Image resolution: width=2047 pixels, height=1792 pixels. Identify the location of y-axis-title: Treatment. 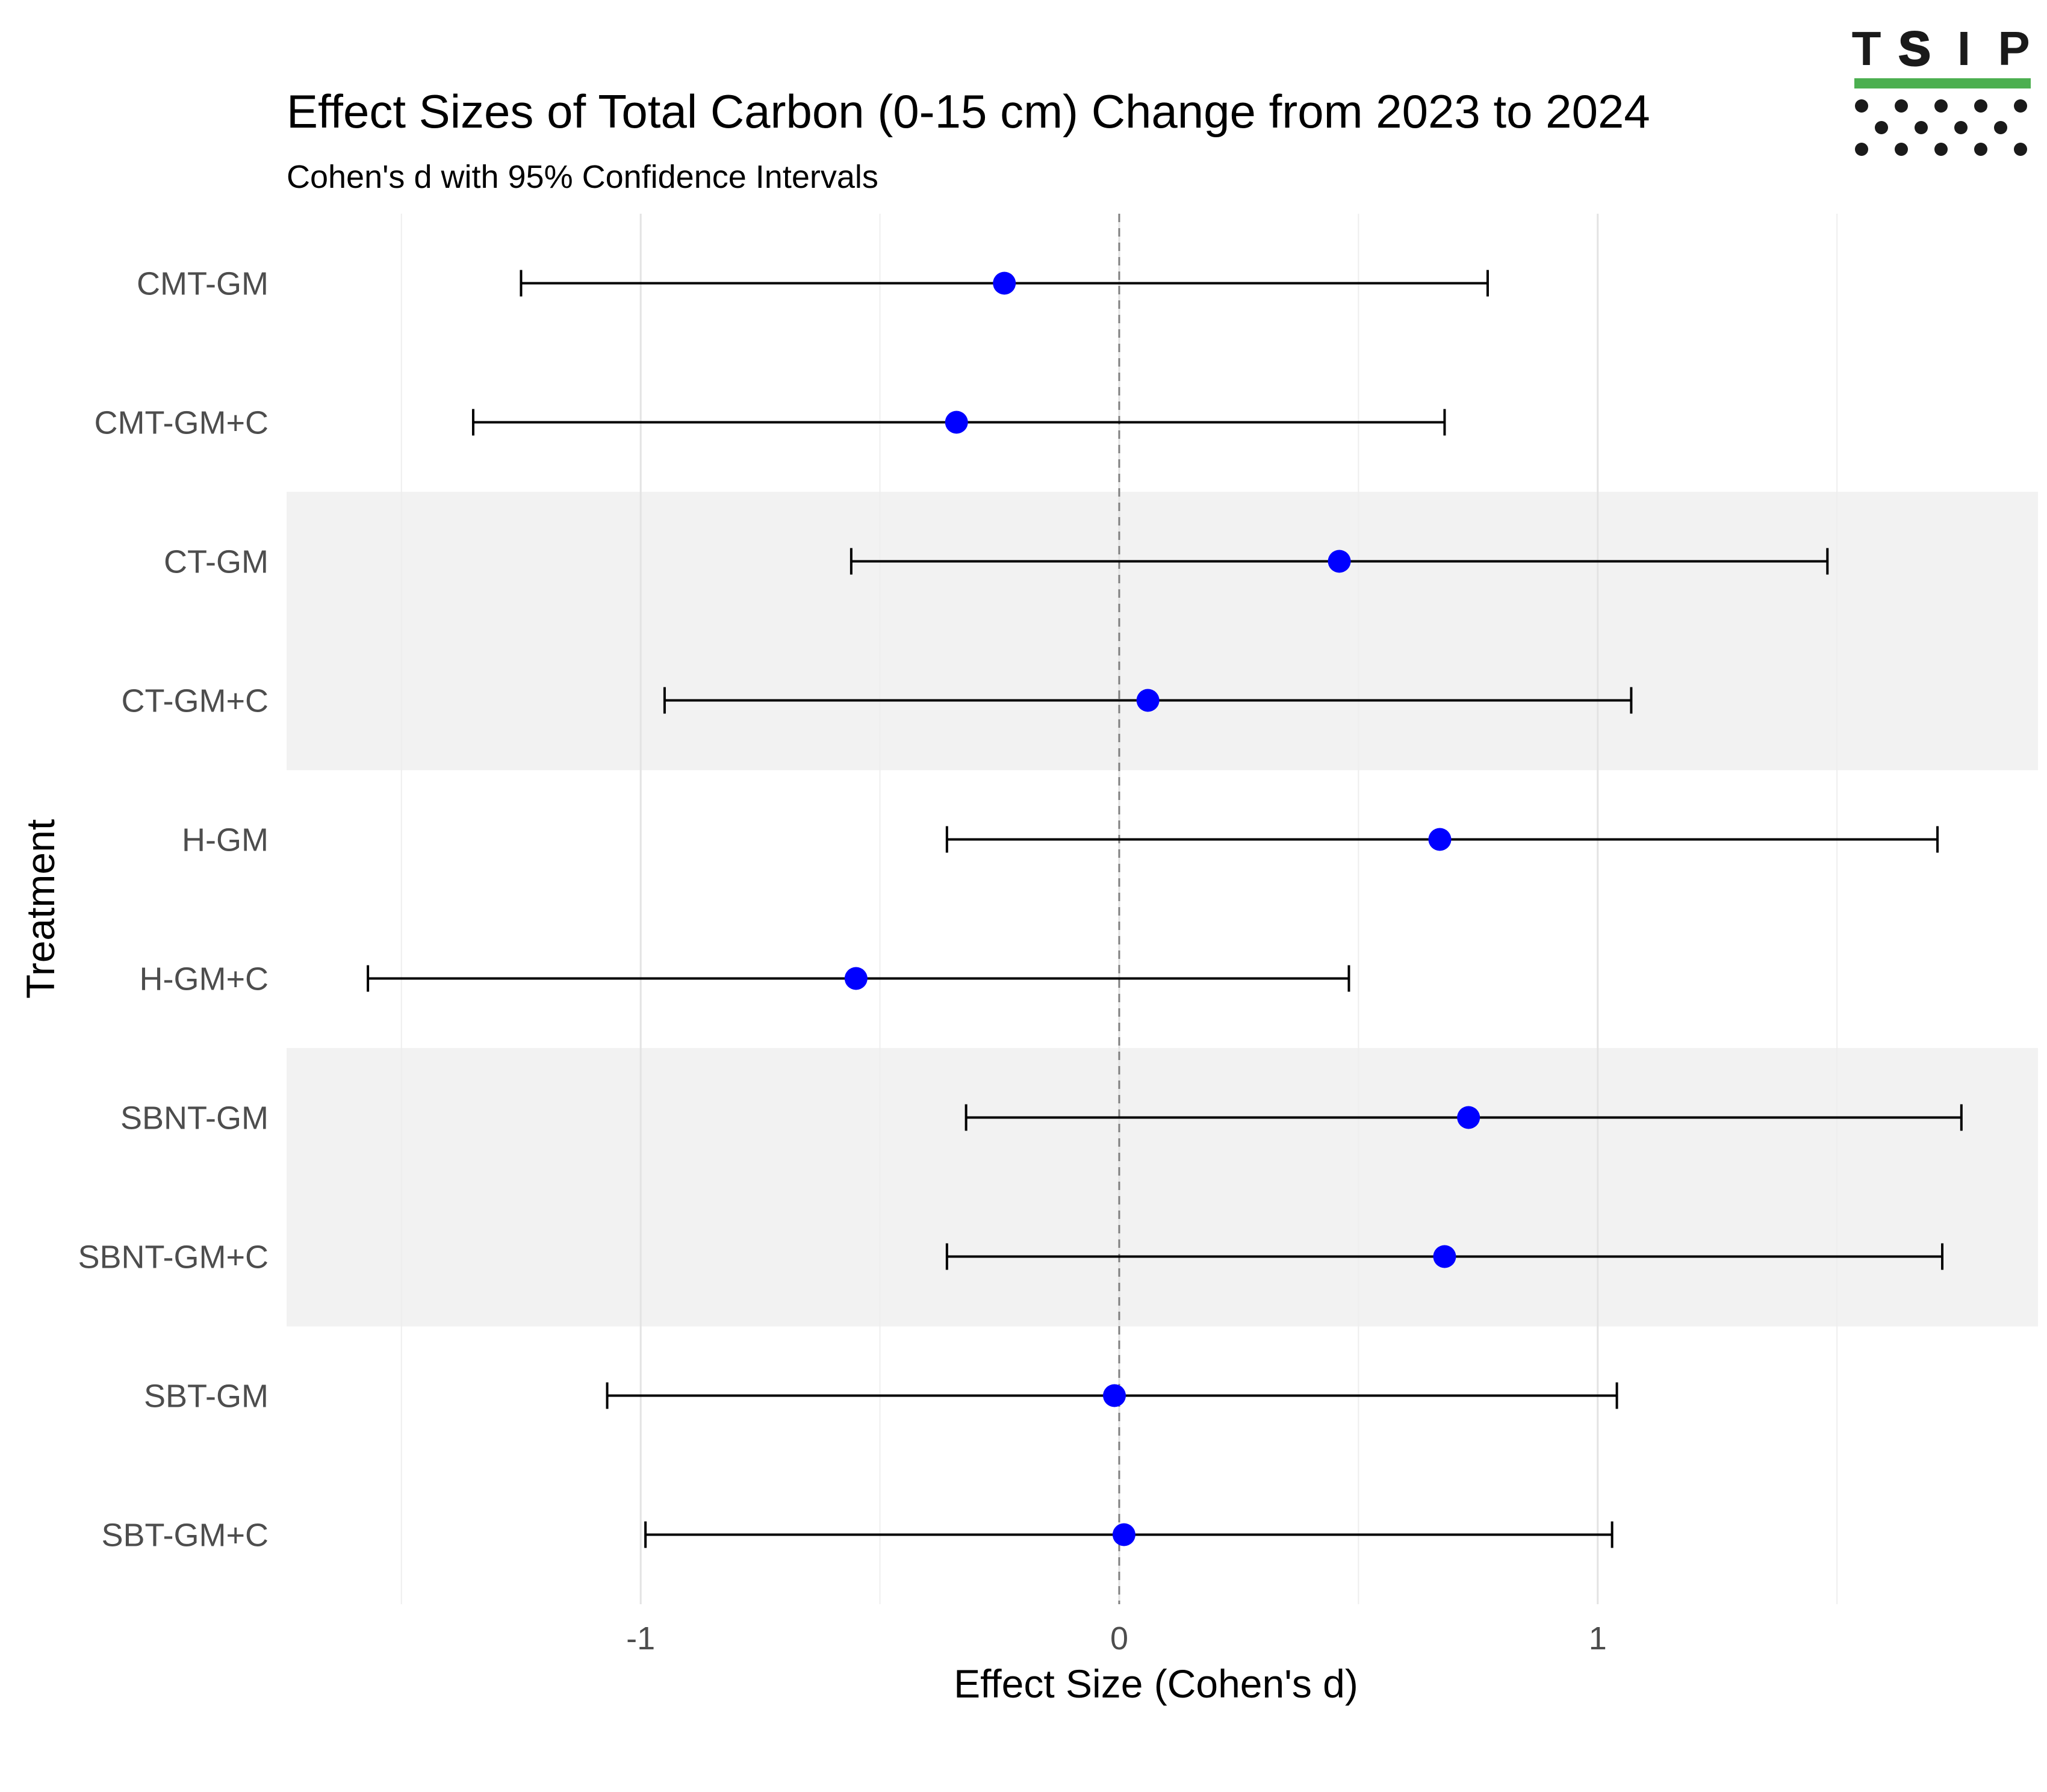
(40, 909).